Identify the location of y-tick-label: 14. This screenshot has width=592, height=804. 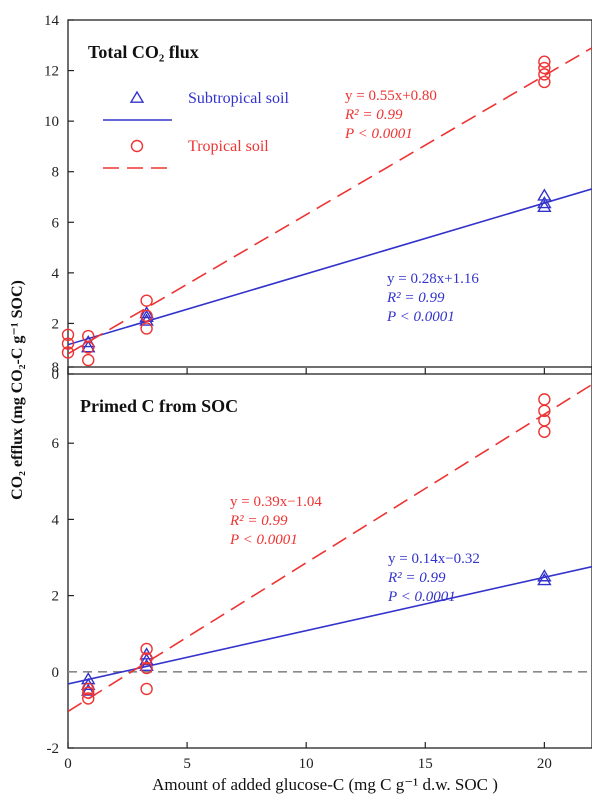
(52, 21).